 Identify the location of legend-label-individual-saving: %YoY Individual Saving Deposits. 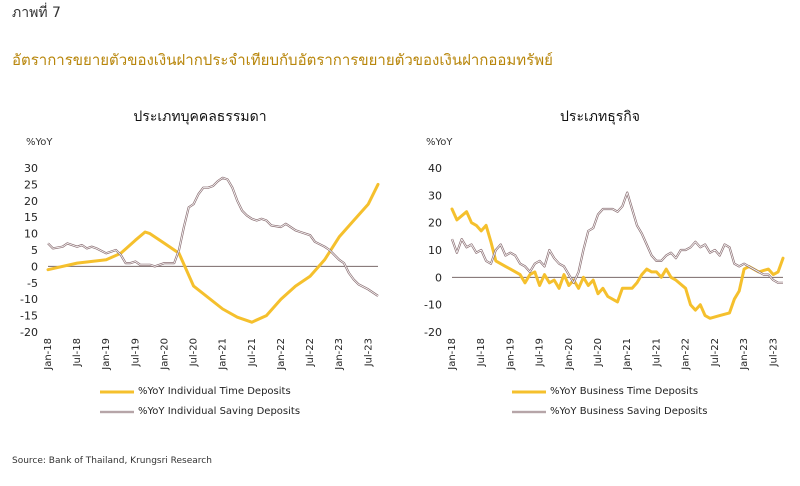
(219, 411).